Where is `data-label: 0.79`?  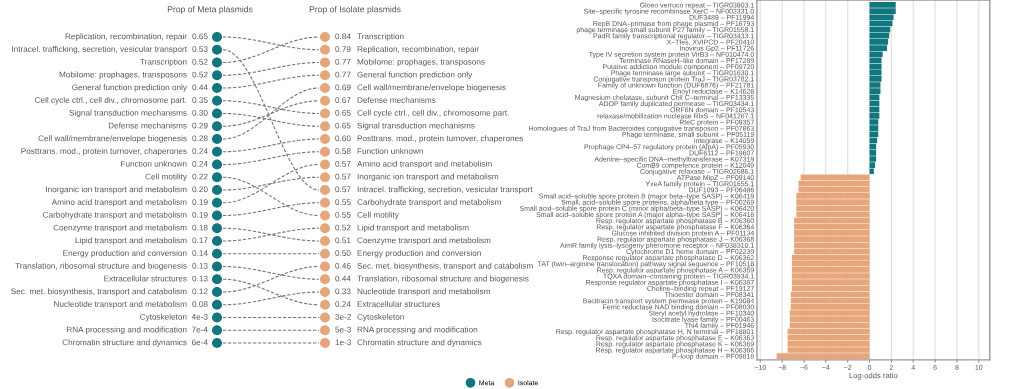
data-label: 0.79 is located at coordinates (343, 49).